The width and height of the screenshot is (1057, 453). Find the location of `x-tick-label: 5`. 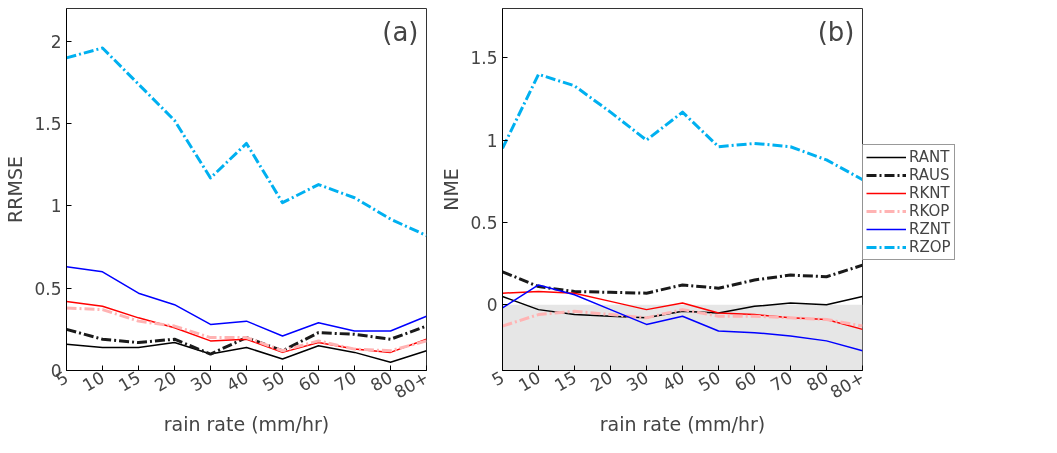

x-tick-label: 5 is located at coordinates (498, 378).